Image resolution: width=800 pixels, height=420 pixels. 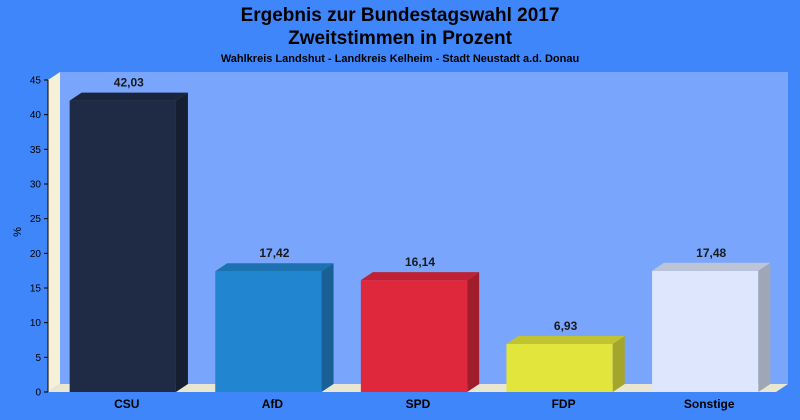 I want to click on bar-fdp-front, so click(x=559, y=367).